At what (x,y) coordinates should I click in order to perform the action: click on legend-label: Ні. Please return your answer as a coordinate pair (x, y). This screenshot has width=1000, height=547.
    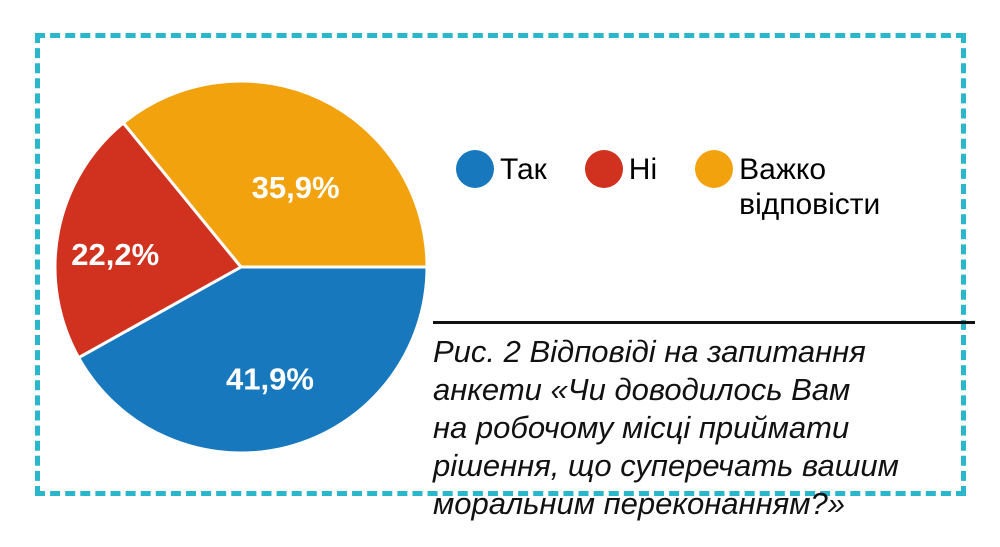
    Looking at the image, I should click on (643, 169).